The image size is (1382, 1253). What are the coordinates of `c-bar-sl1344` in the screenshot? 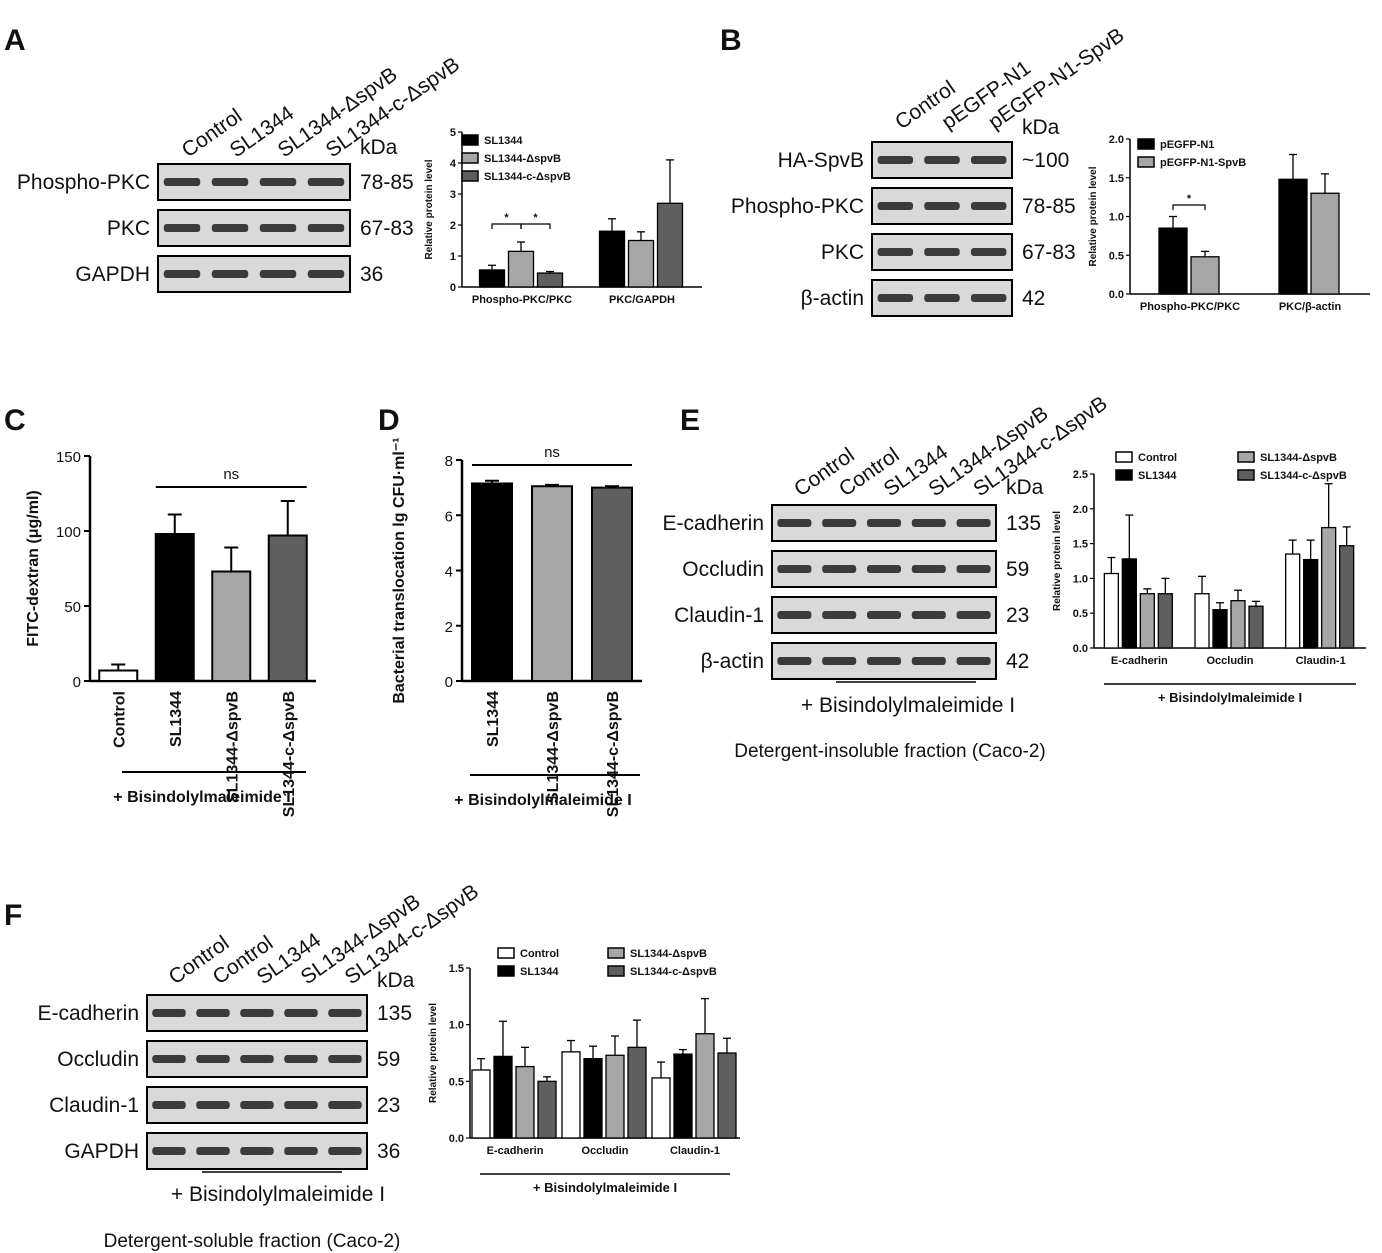 It's located at (174, 607).